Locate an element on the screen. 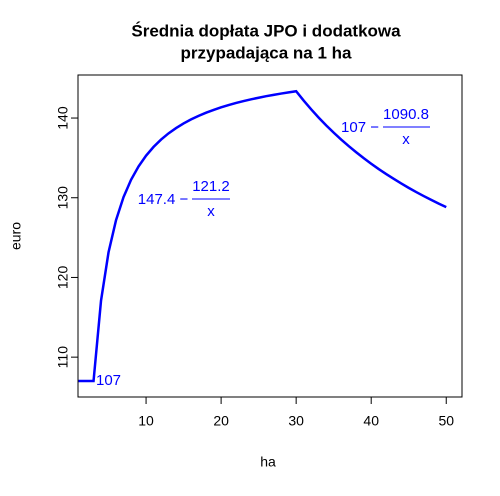  annotation: 147.4 − is located at coordinates (163, 199).